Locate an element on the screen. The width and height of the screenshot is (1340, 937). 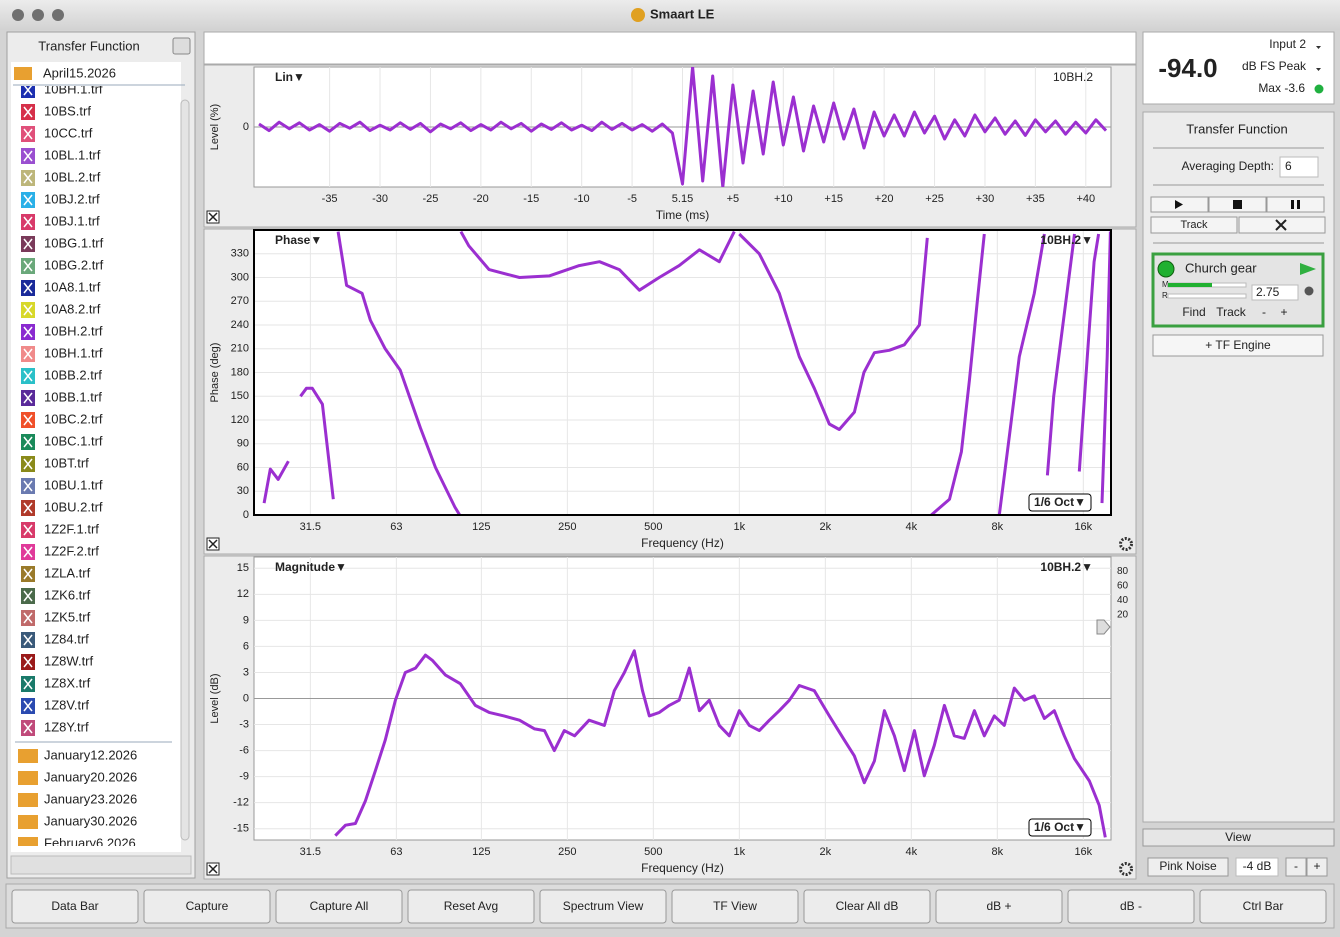
folder-name: January30.2026 is located at coordinates (90, 820).